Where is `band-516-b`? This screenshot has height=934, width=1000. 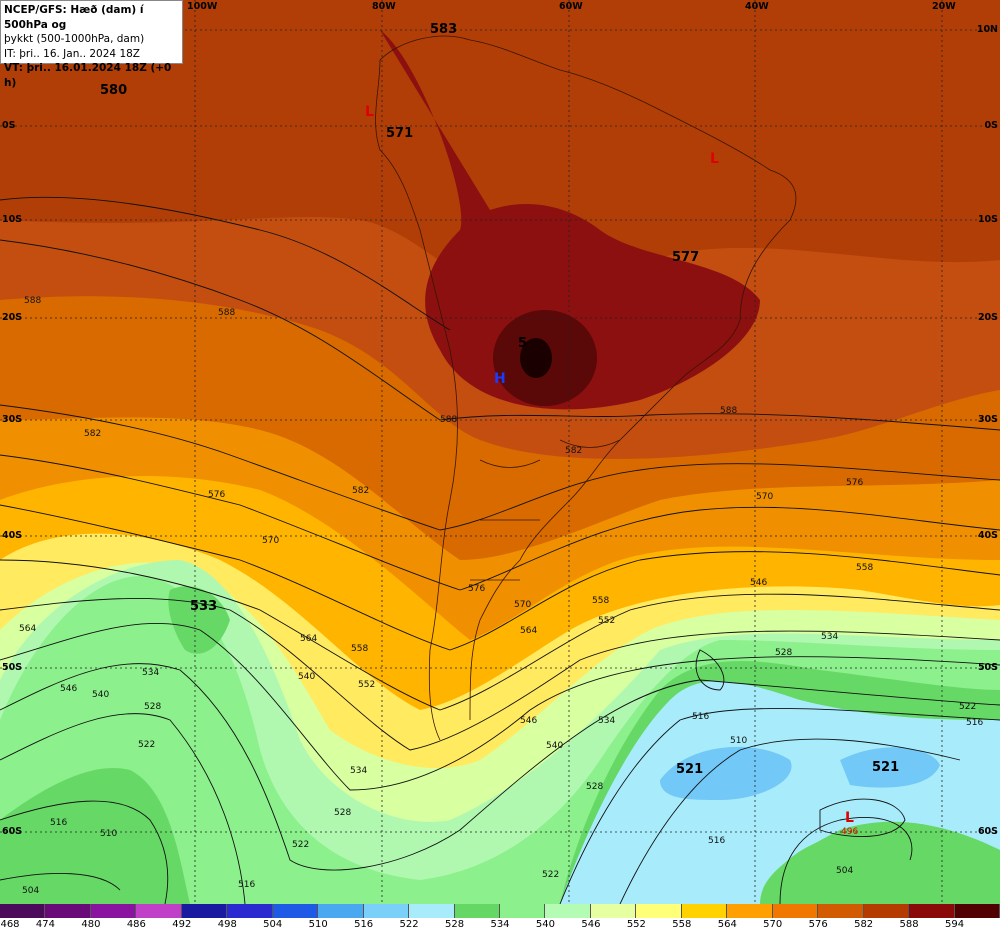
band-516-b is located at coordinates (890, 767).